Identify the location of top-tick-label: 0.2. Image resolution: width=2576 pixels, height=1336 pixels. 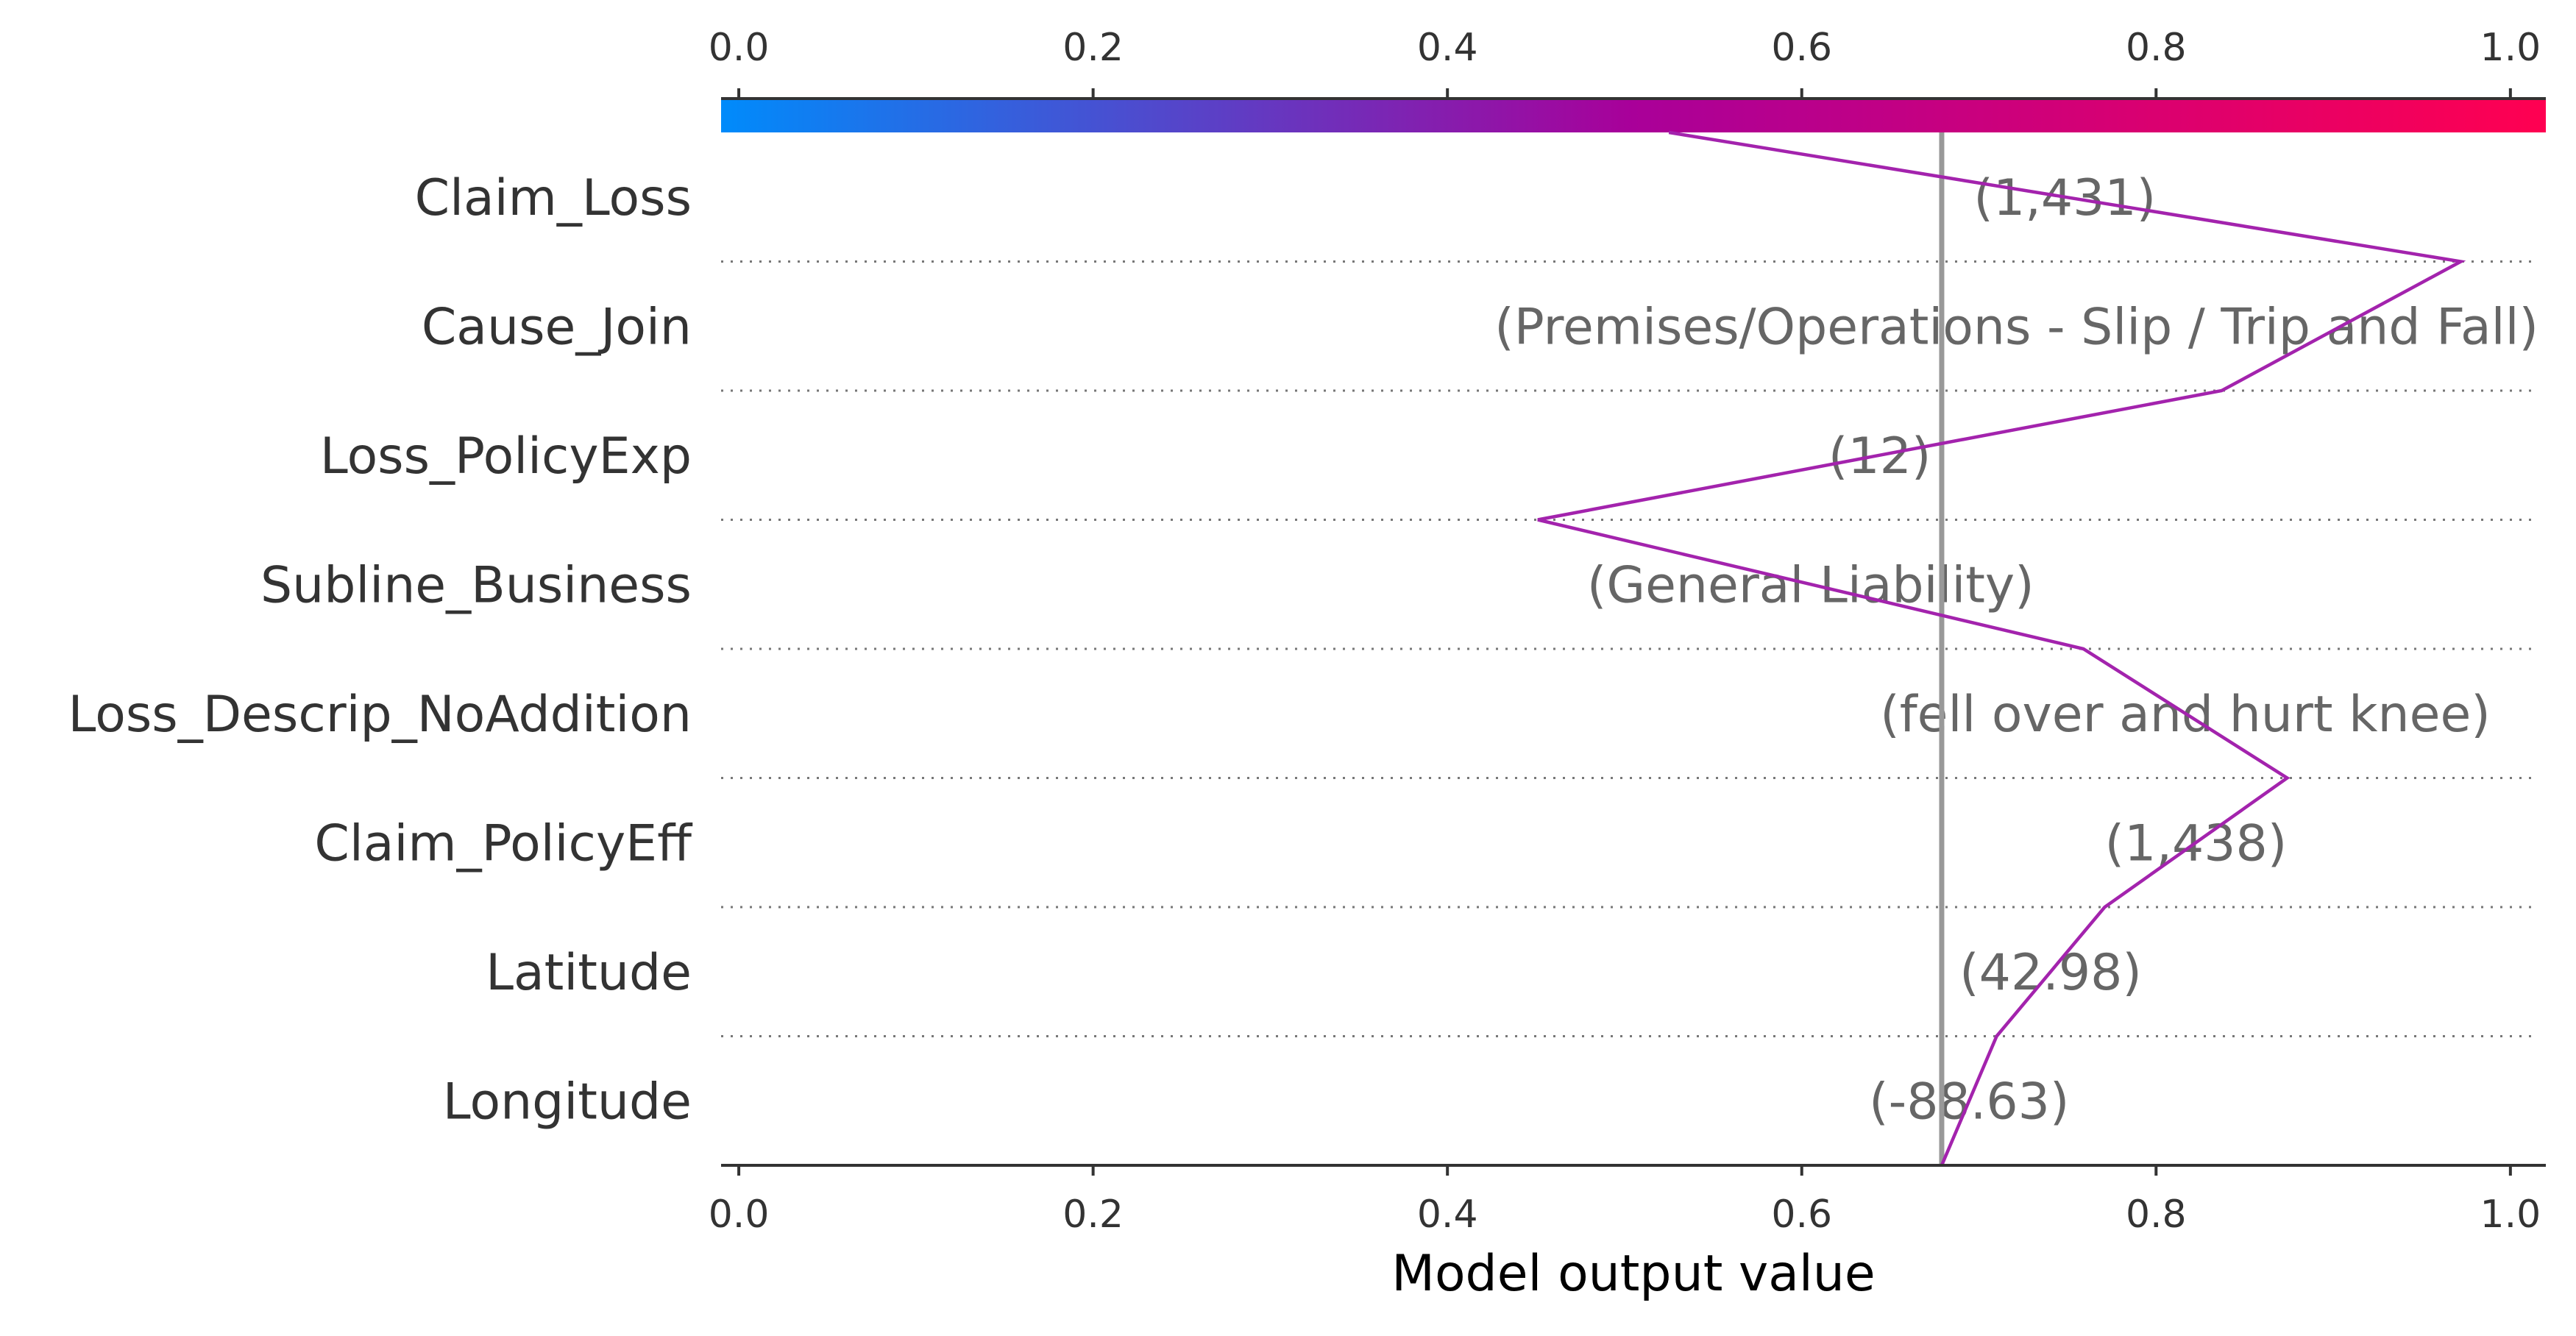
(1093, 48).